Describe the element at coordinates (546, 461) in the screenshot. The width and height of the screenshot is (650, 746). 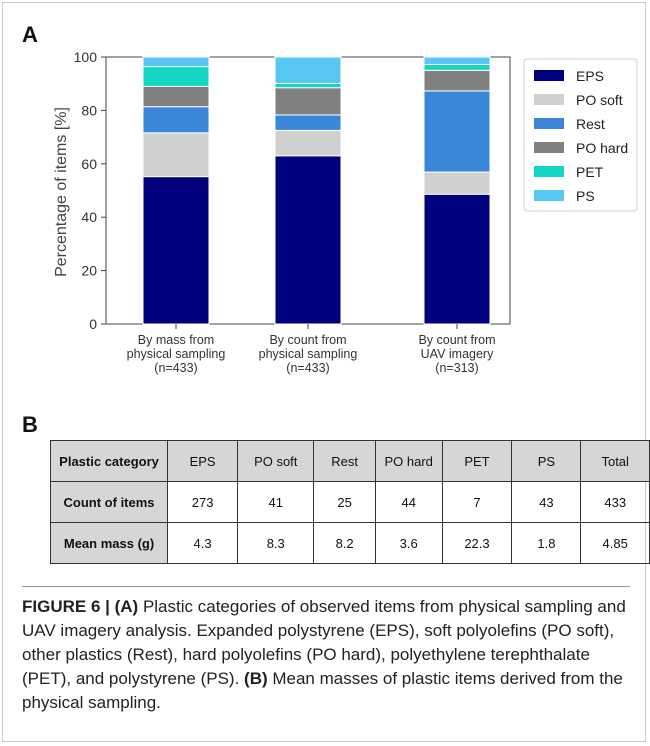
I see `table-header-cell: PS` at that location.